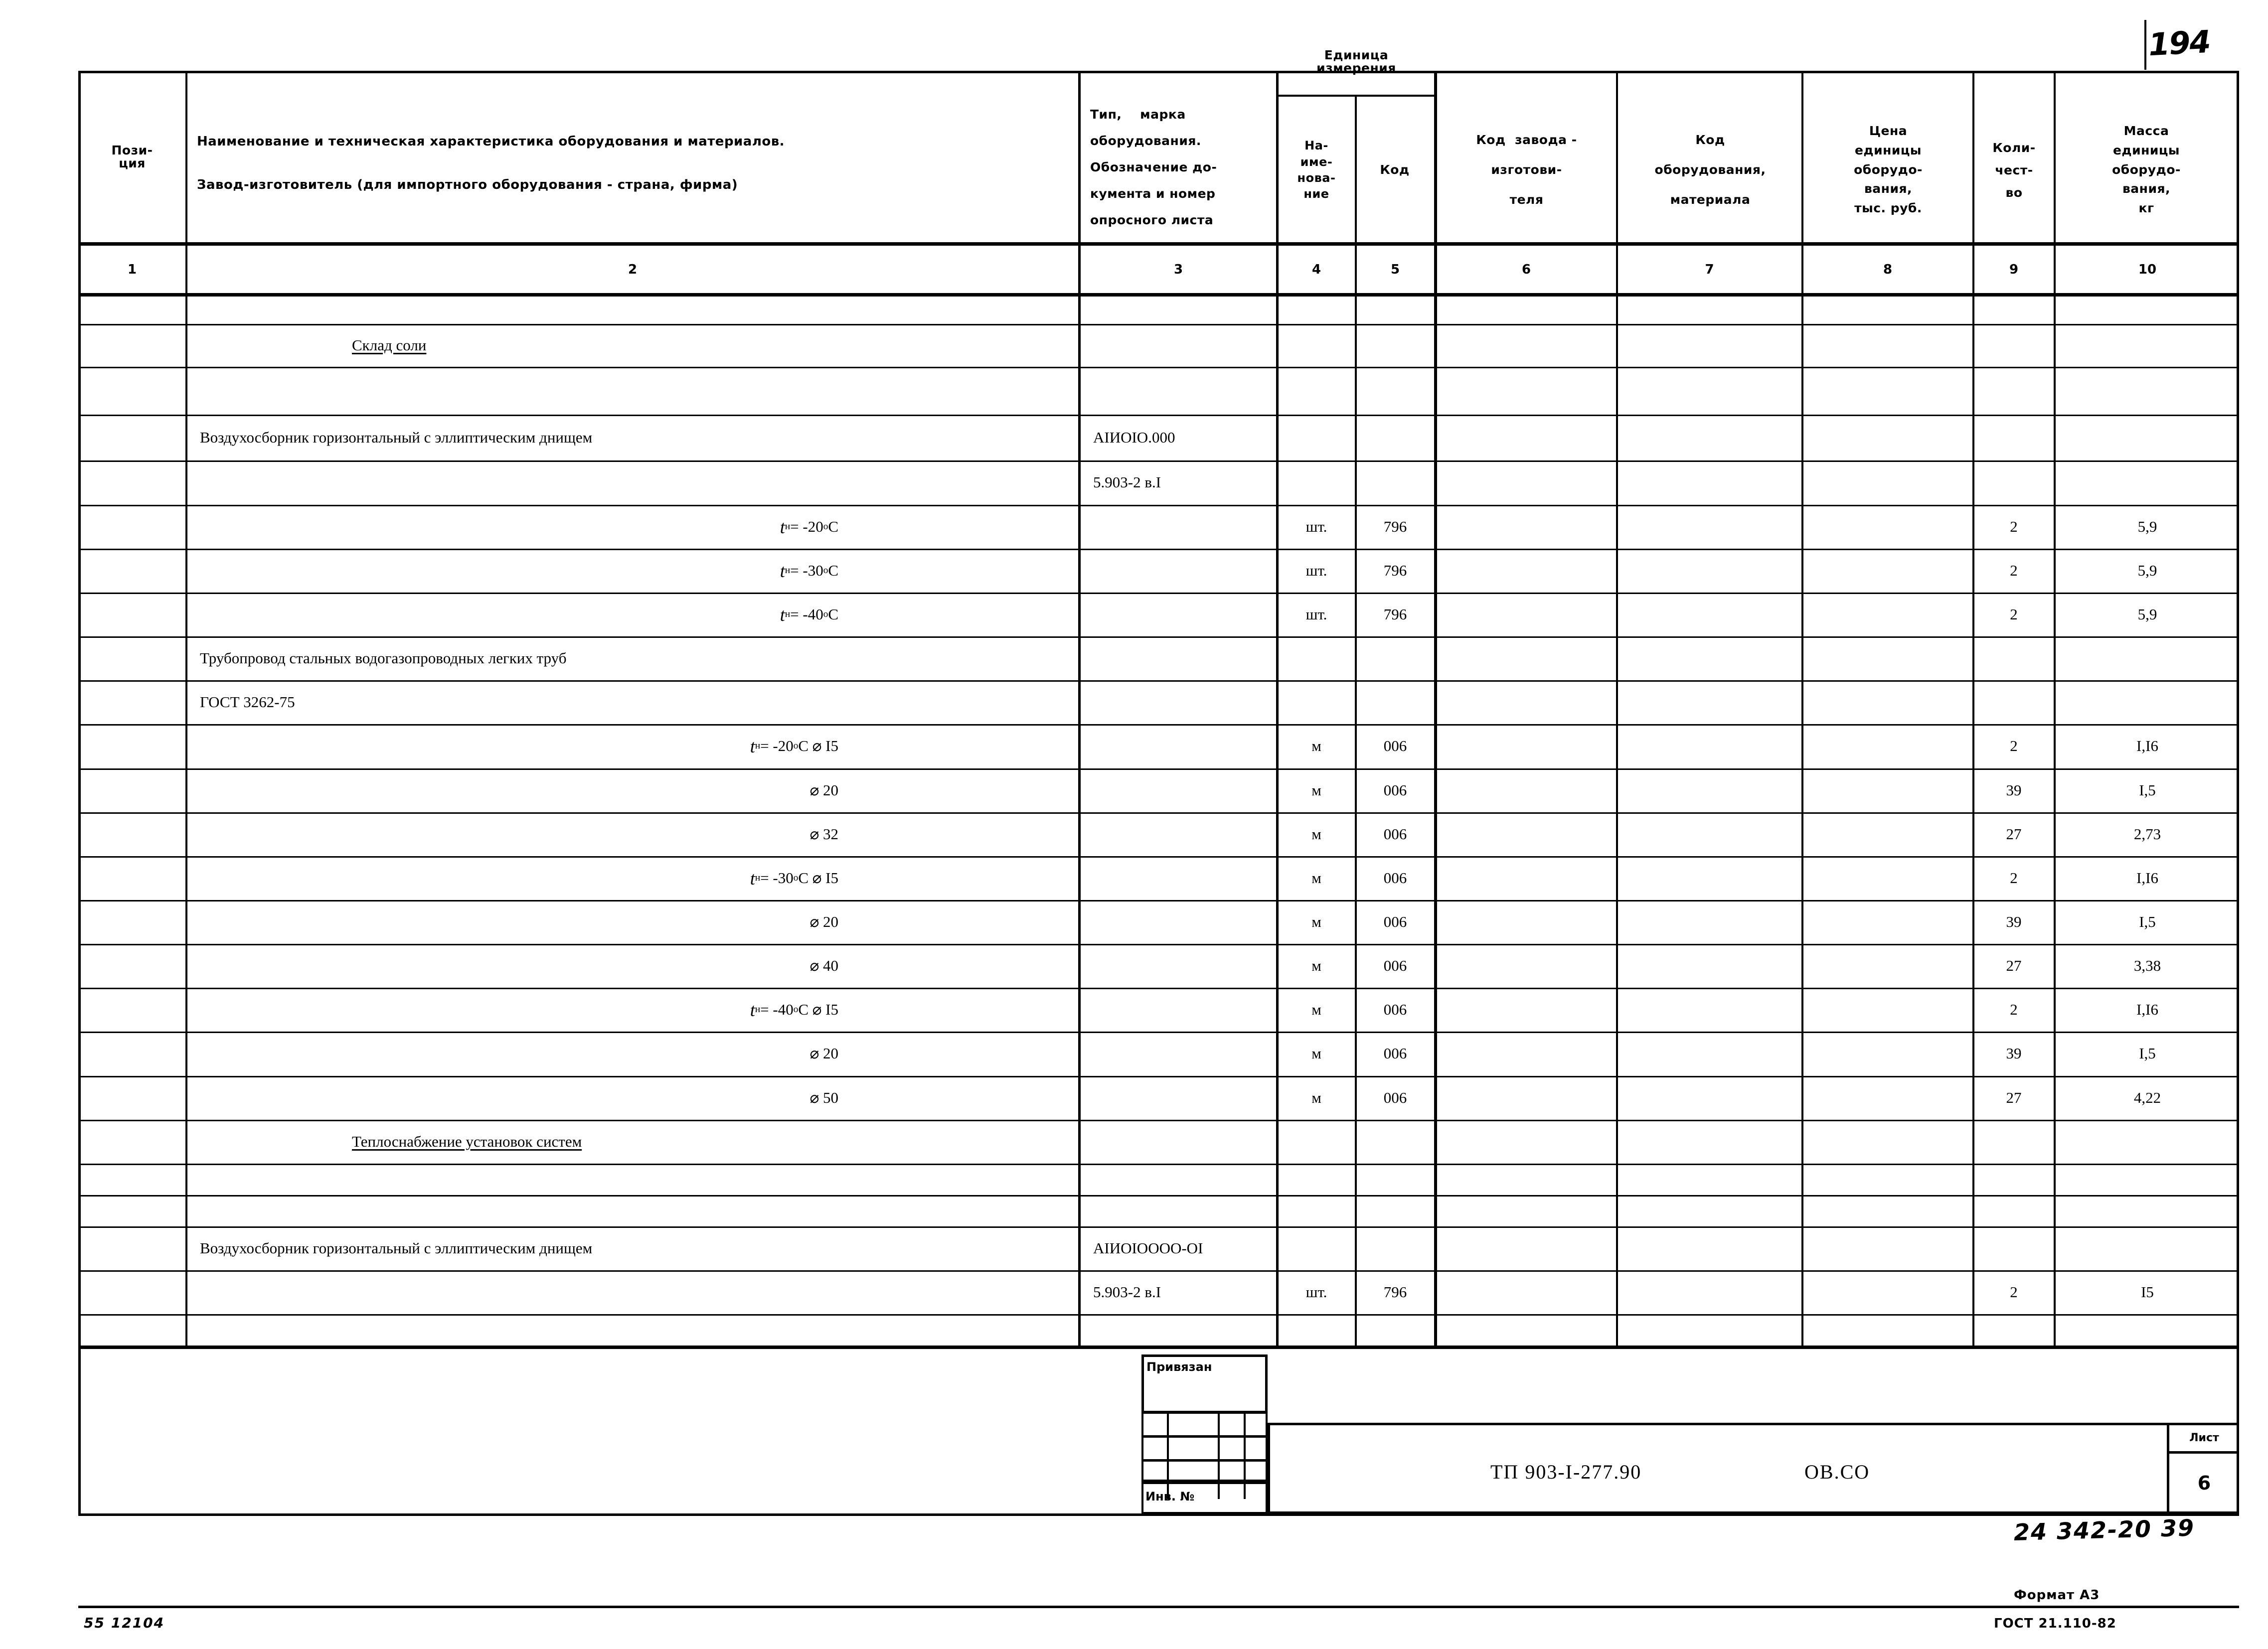  I want to click on colnum-3: 3, so click(1178, 269).